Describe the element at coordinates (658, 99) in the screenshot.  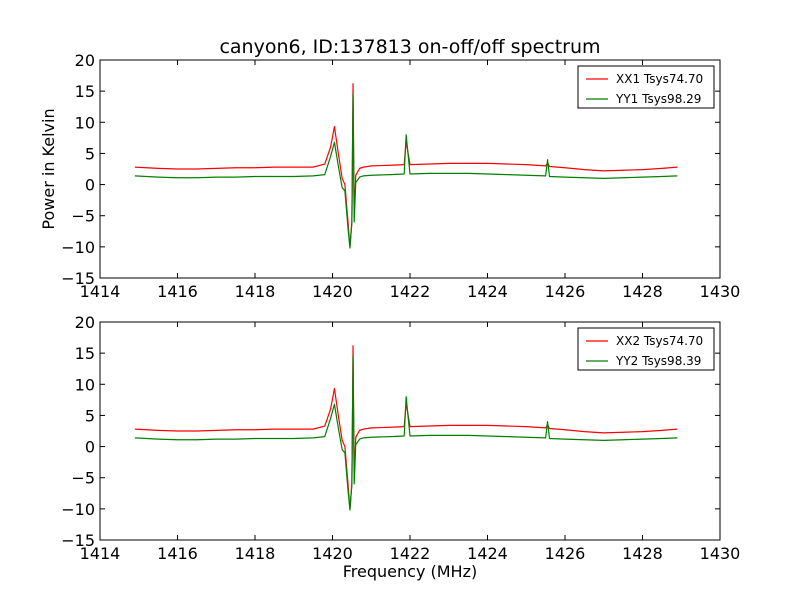
I see `legend-label: YY1 Tsys98.29` at that location.